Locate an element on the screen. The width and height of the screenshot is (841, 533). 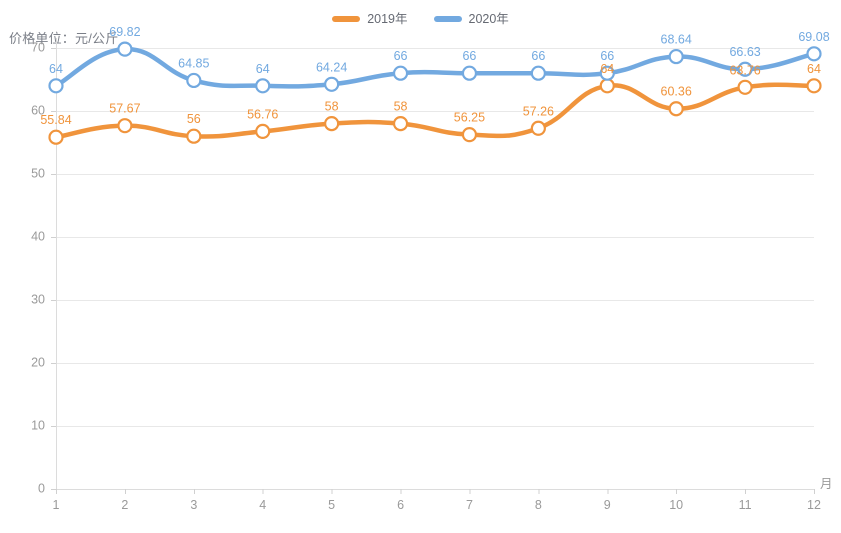
y-axis-tick-label: 40 is located at coordinates (38, 236).